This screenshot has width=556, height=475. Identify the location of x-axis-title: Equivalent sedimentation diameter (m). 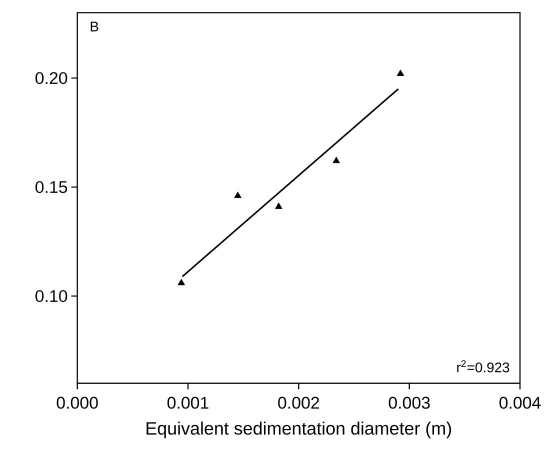
(298, 430).